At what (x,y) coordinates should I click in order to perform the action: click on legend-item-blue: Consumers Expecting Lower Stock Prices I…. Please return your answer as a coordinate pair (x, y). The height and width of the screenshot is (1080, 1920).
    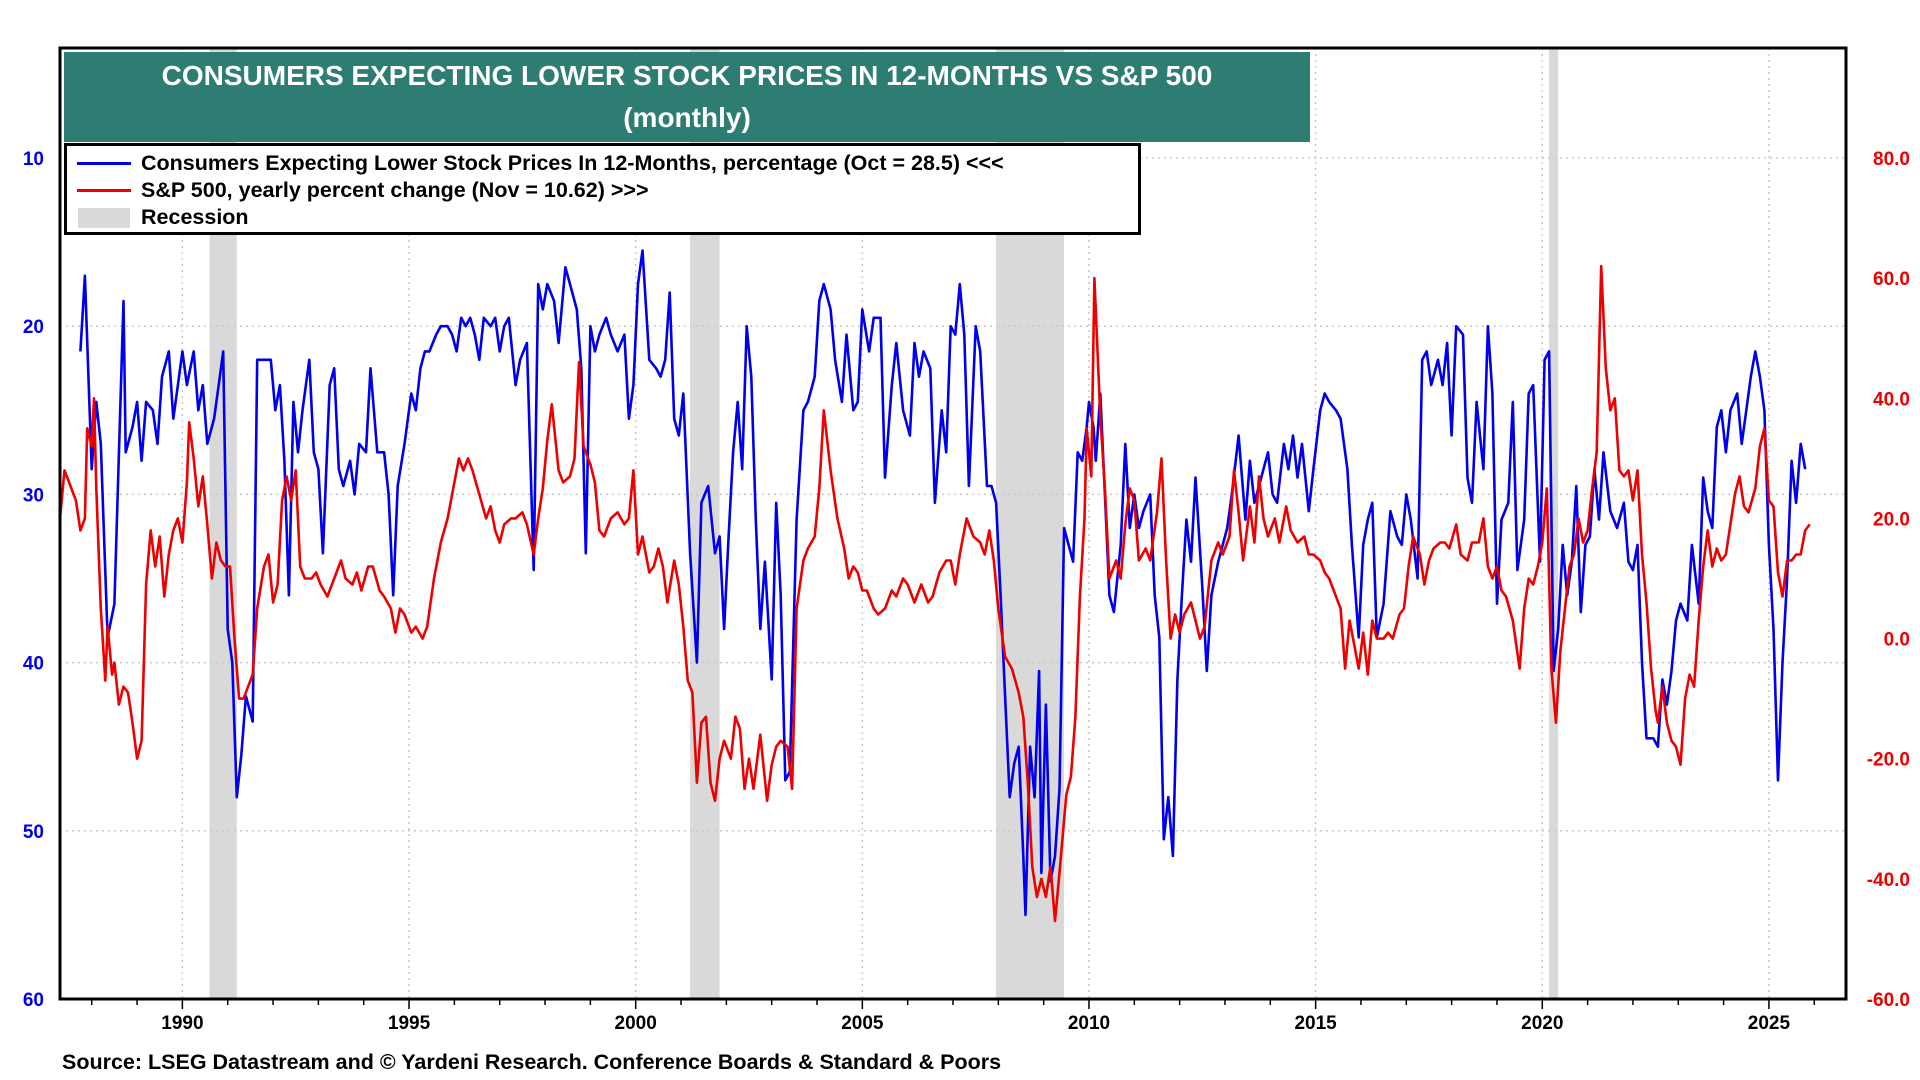
    Looking at the image, I should click on (535, 163).